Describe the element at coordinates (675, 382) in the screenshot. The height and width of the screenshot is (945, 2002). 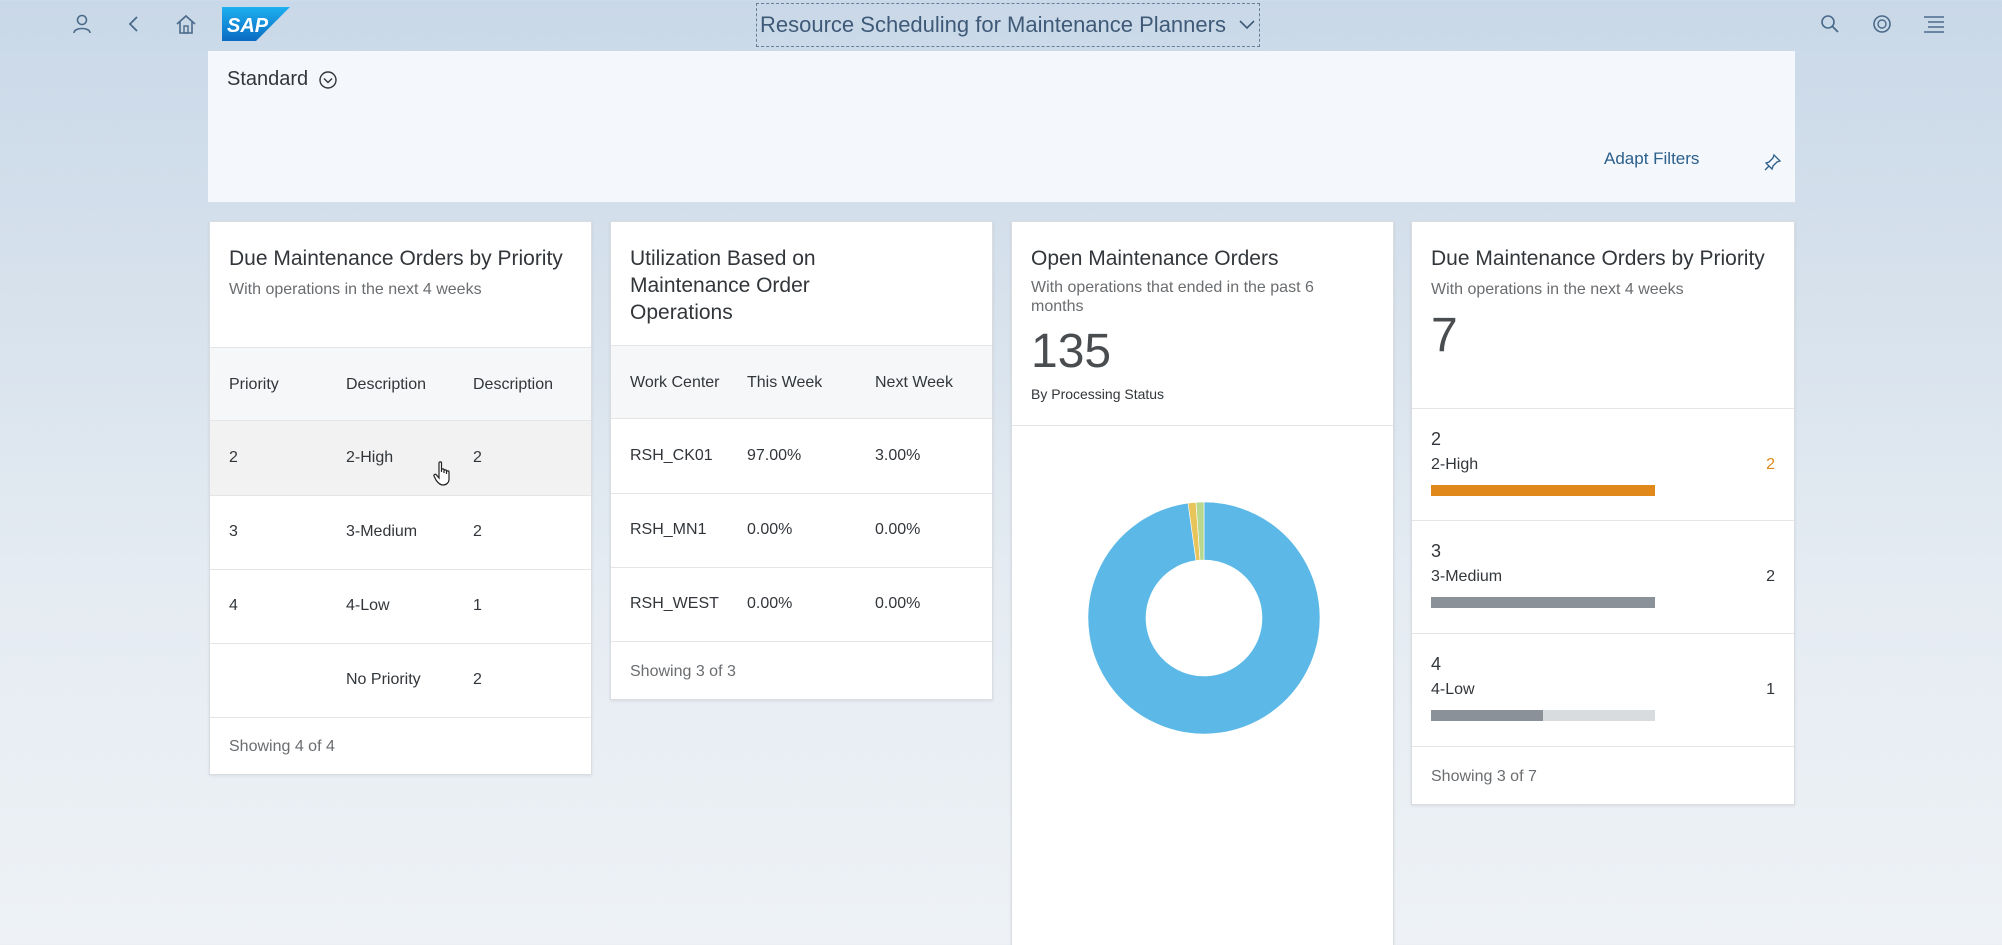
I see `column-header: Work Center` at that location.